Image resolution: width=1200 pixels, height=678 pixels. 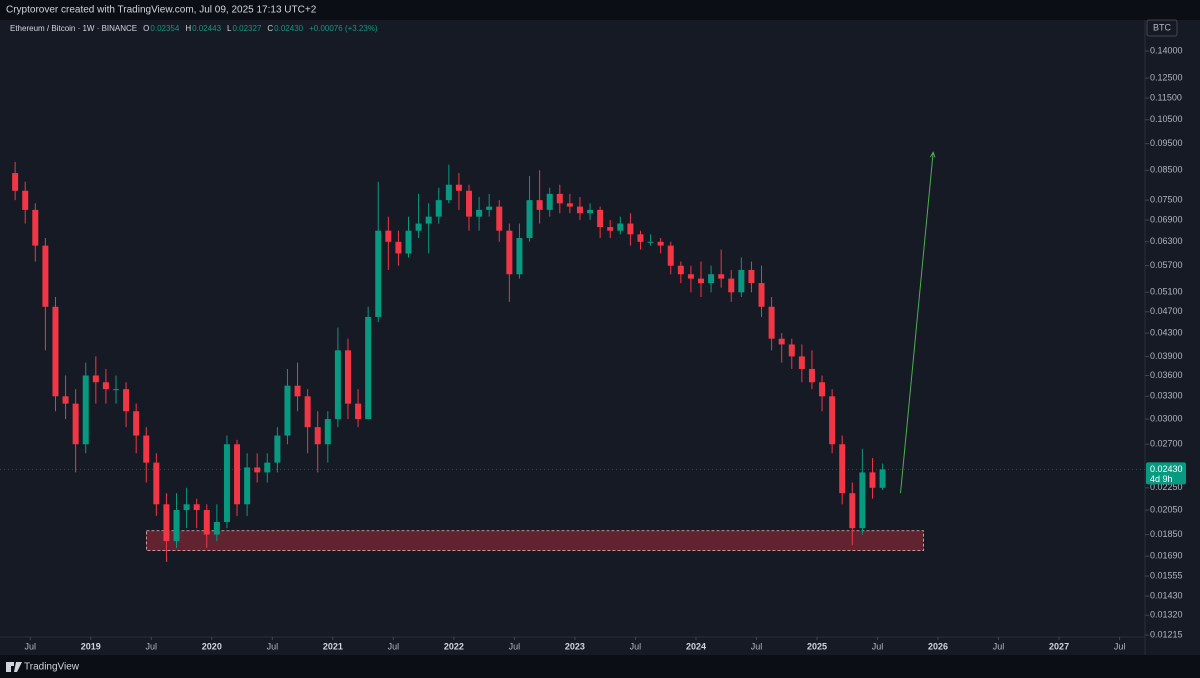 What do you see at coordinates (1166, 143) in the screenshot?
I see `y-tick-label: 0.09500` at bounding box center [1166, 143].